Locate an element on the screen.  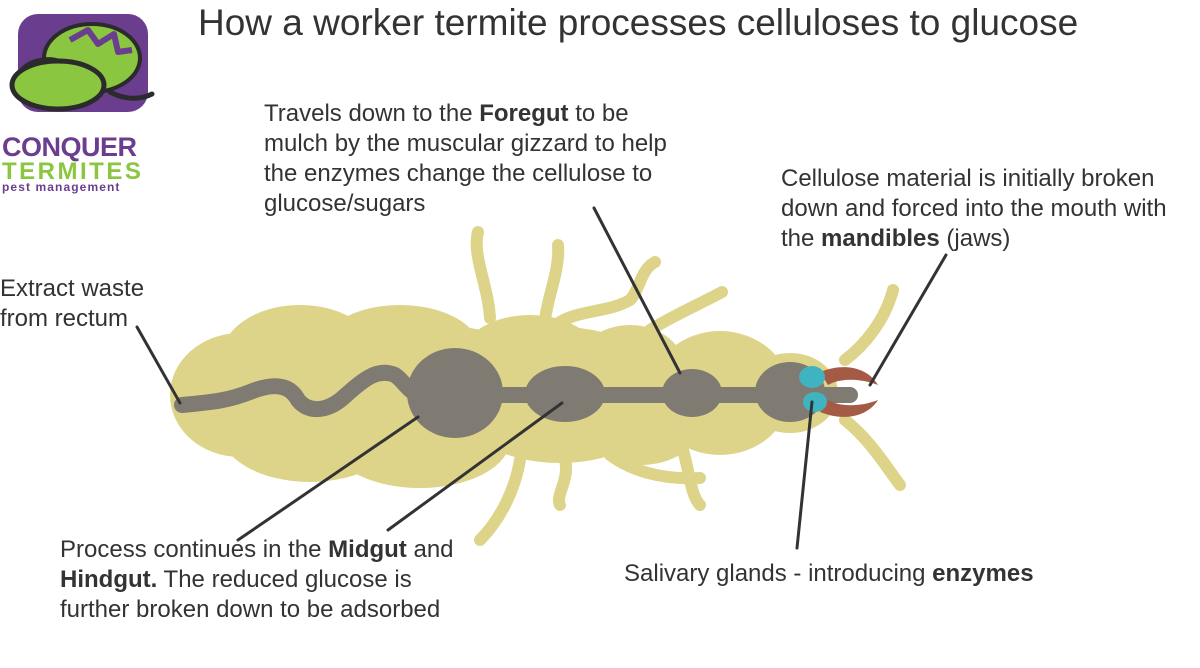
brand-name-line1: CONQUER is located at coordinates (69, 147).